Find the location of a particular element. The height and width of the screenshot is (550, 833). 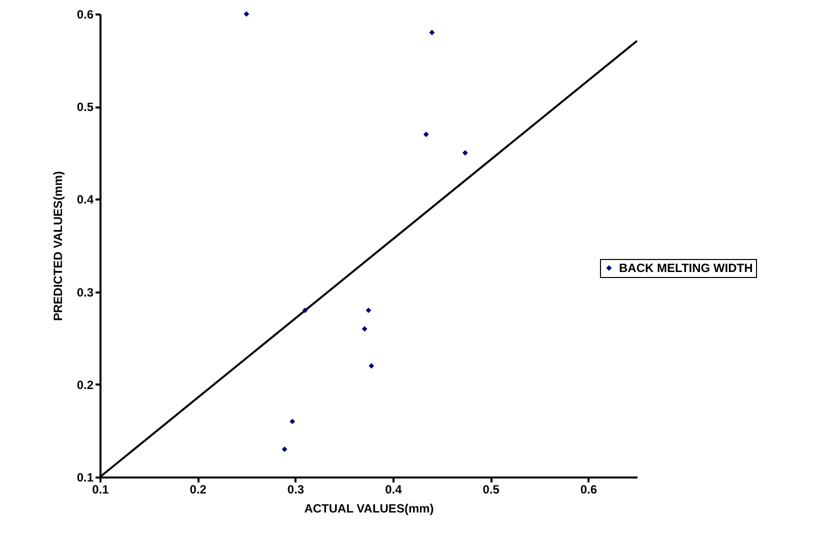

y-tick-label: 0.6 is located at coordinates (85, 15).